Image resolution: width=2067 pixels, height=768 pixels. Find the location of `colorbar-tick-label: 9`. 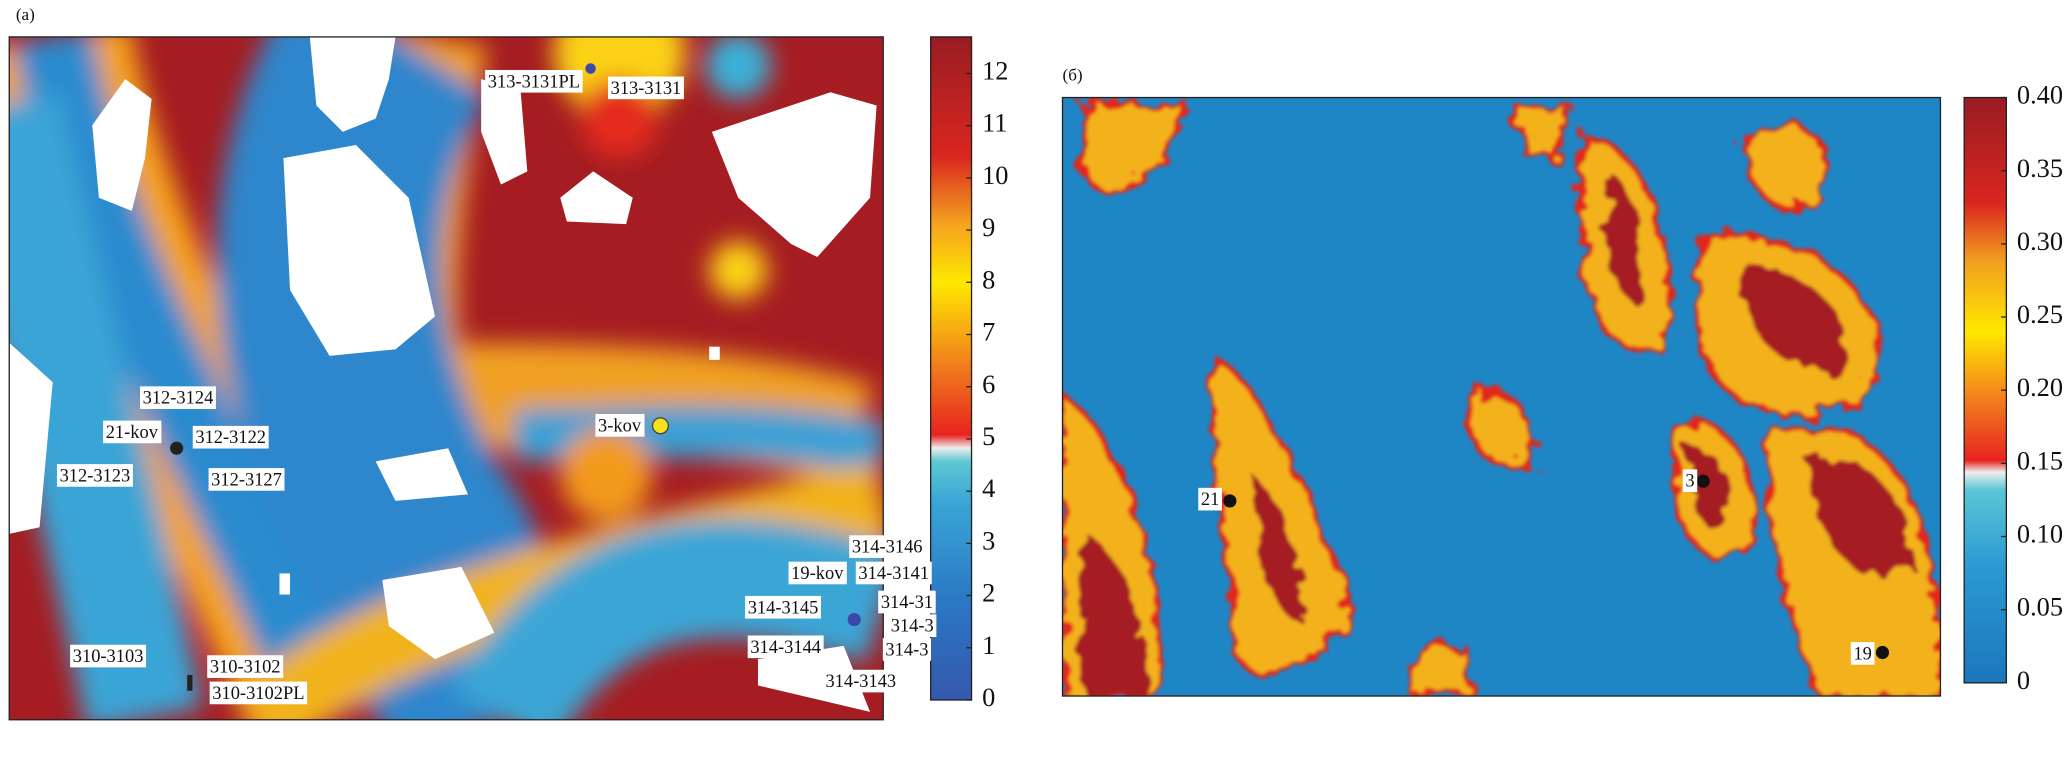

colorbar-tick-label: 9 is located at coordinates (988, 227).